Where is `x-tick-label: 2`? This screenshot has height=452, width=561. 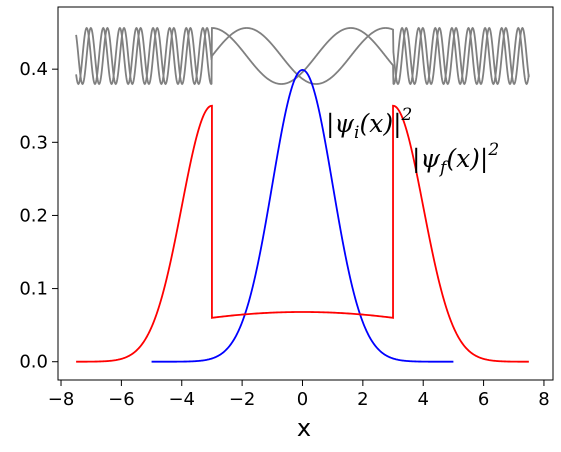
x-tick-label: 2 is located at coordinates (362, 399).